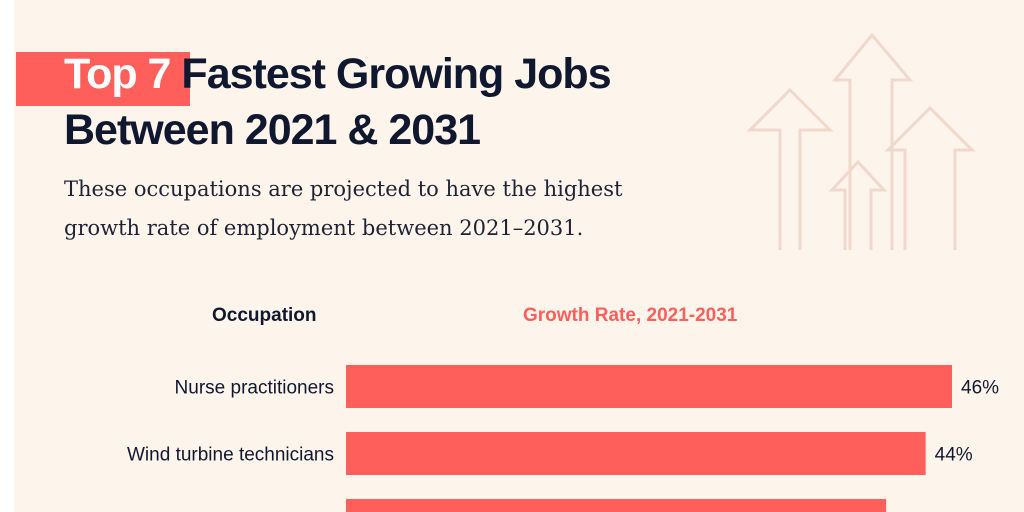 This screenshot has width=1024, height=512. Describe the element at coordinates (630, 315) in the screenshot. I see `growth-rate-header: Growth Rate, 2021-2031` at that location.